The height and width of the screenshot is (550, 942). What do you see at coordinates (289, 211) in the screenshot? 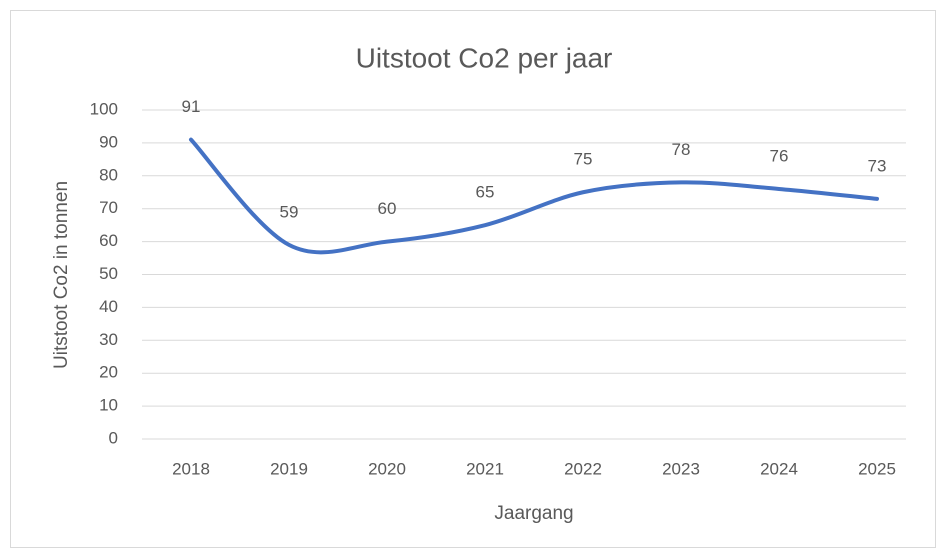
I see `data-label: 59` at bounding box center [289, 211].